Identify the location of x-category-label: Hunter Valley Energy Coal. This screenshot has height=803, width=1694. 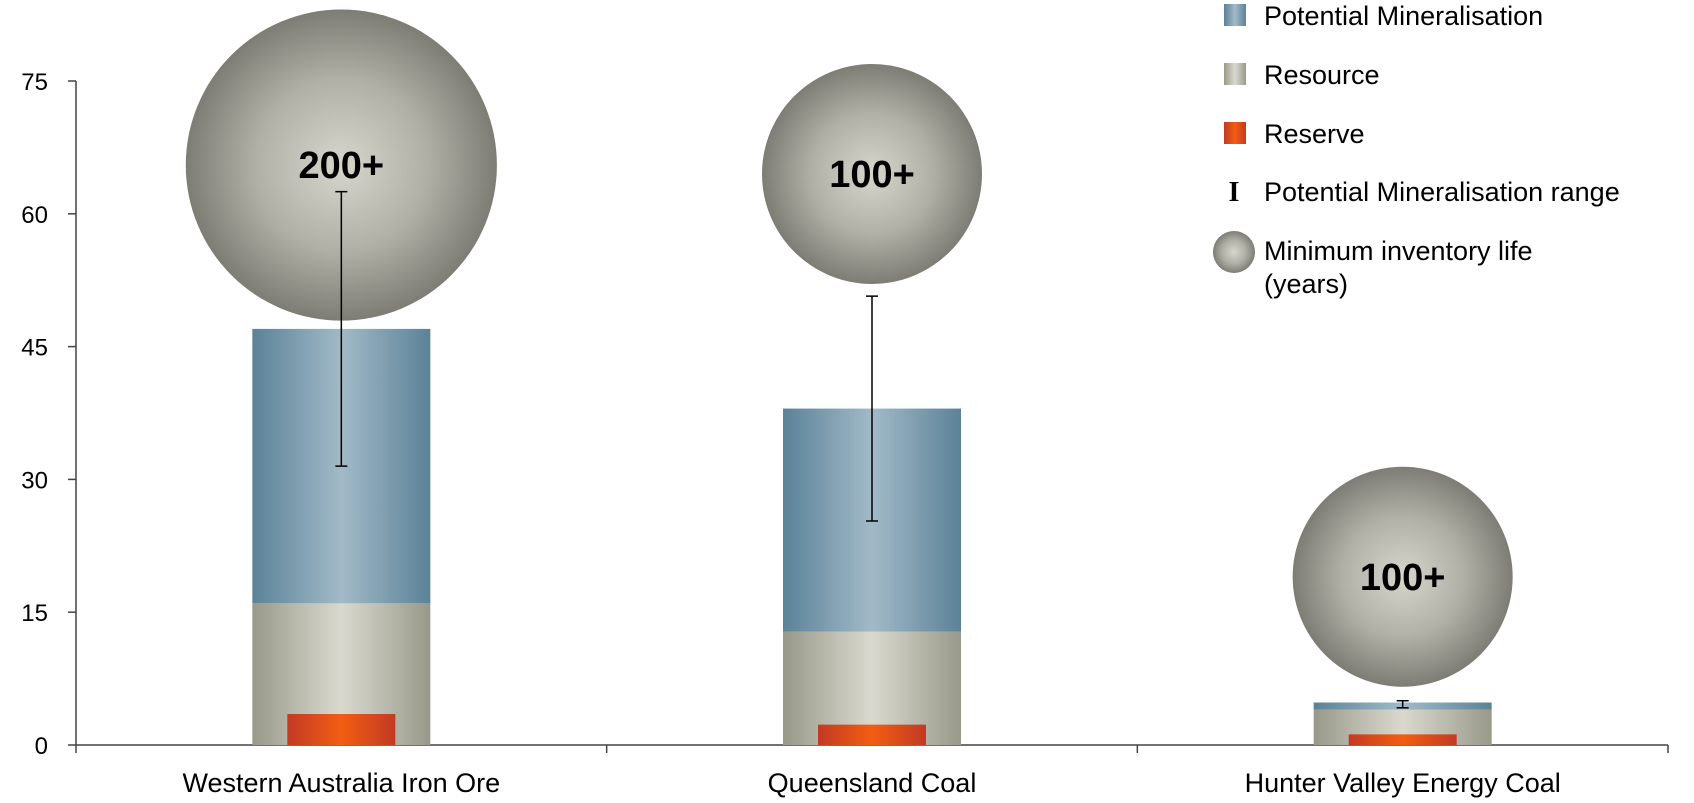
(1403, 783).